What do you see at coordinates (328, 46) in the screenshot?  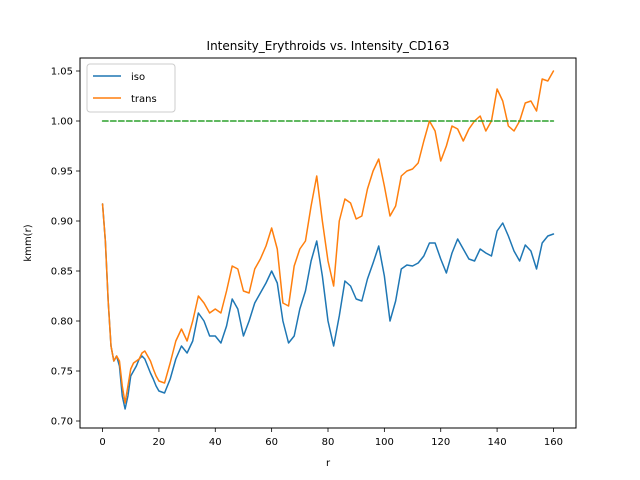 I see `chart-title: Intensity_Erythroids vs. Intensity_CD163` at bounding box center [328, 46].